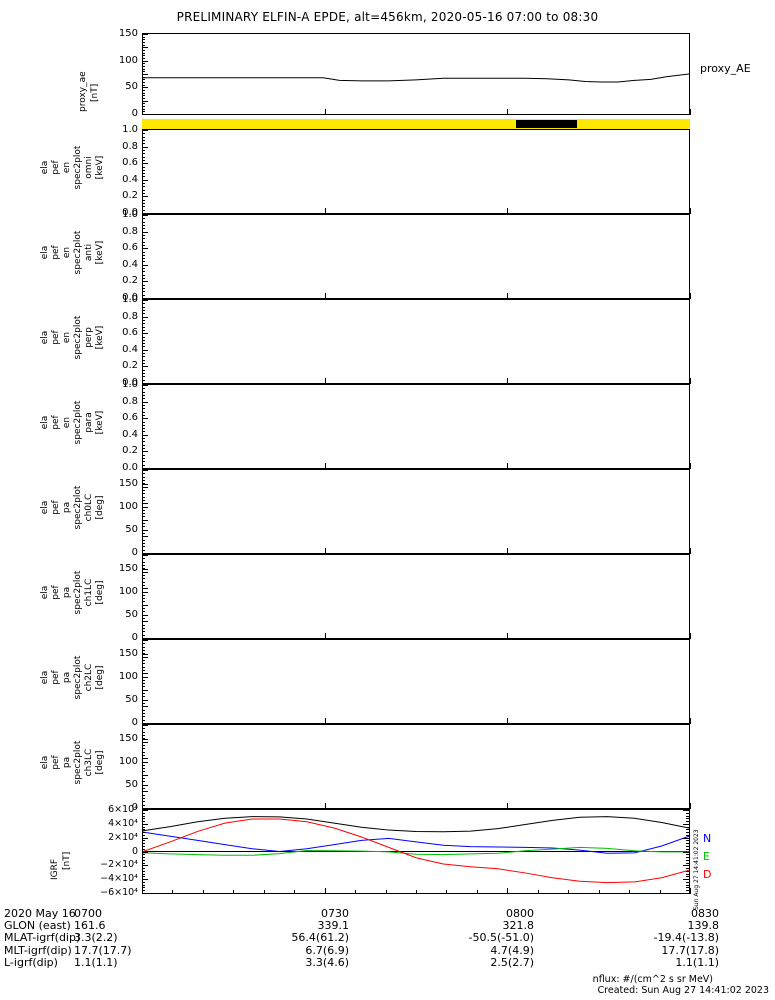  What do you see at coordinates (123, 837) in the screenshot?
I see `ytick-label: 2×10⁴` at bounding box center [123, 837].